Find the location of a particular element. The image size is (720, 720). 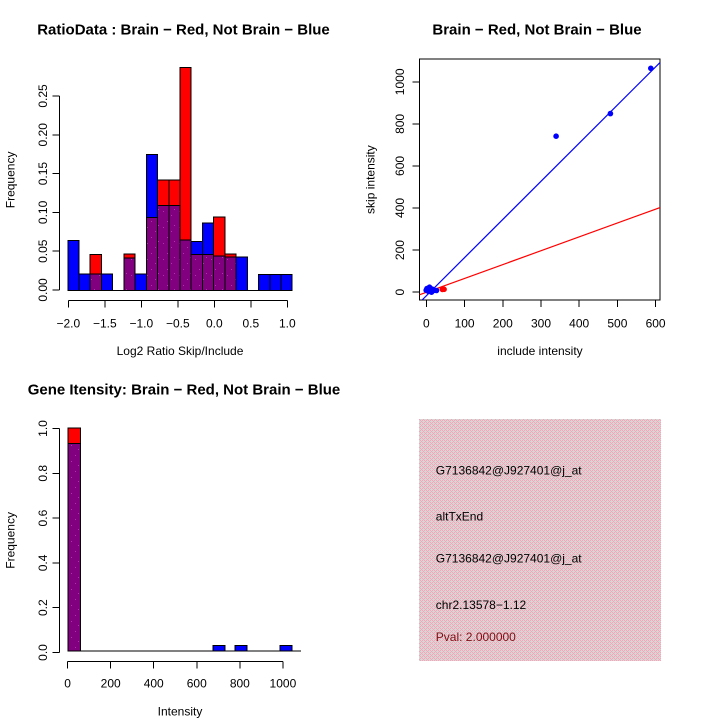

svg-text: 0.25 is located at coordinates (43, 96).